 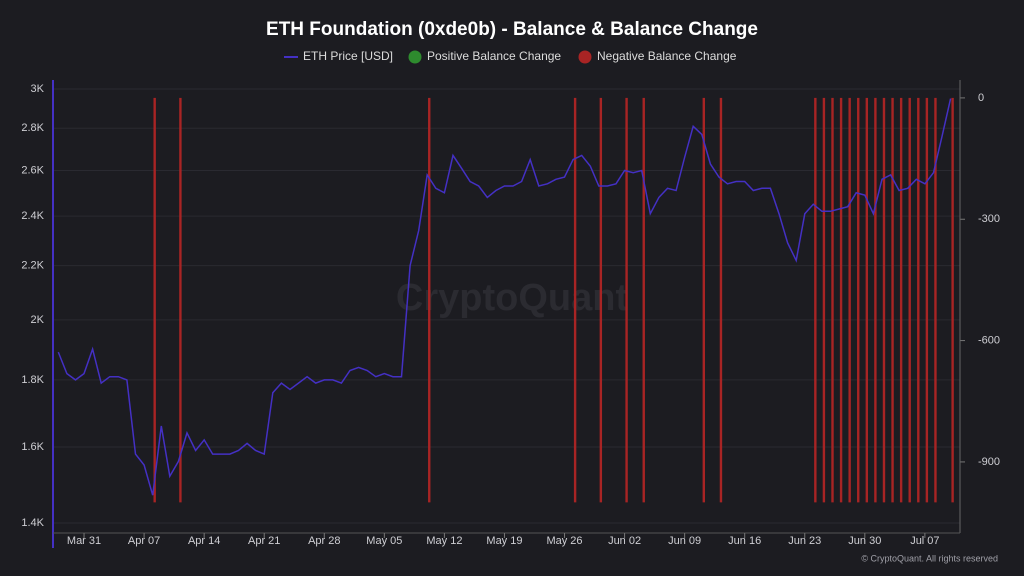 I want to click on y-tick-label: 1.6K, so click(x=32, y=447).